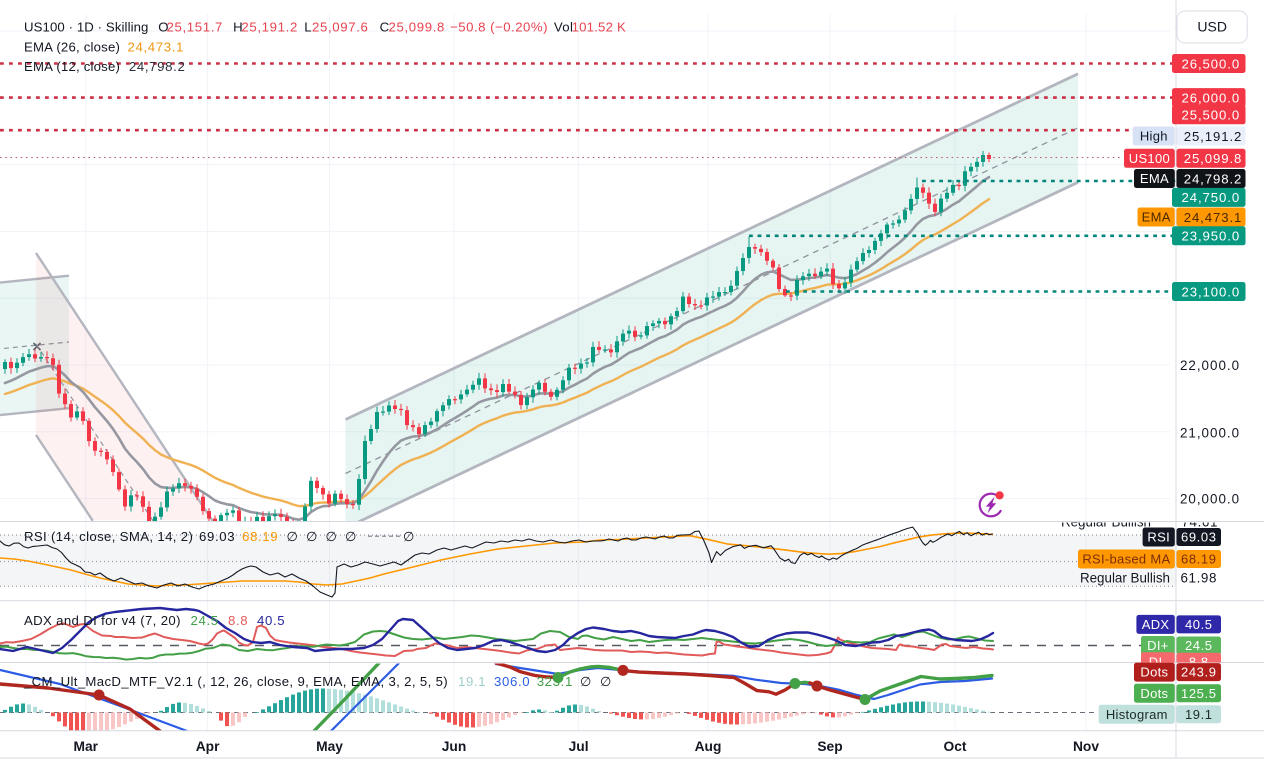 The height and width of the screenshot is (771, 1264). Describe the element at coordinates (1210, 365) in the screenshot. I see `svg-text: 22,000.0` at that location.